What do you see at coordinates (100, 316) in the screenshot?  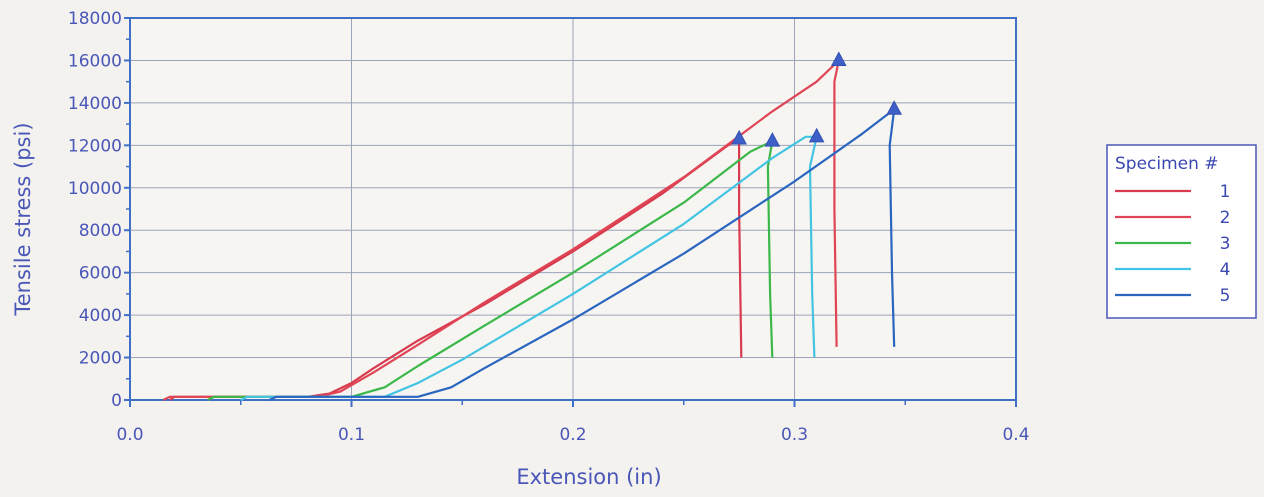 I see `y-tick-label: 4000` at bounding box center [100, 316].